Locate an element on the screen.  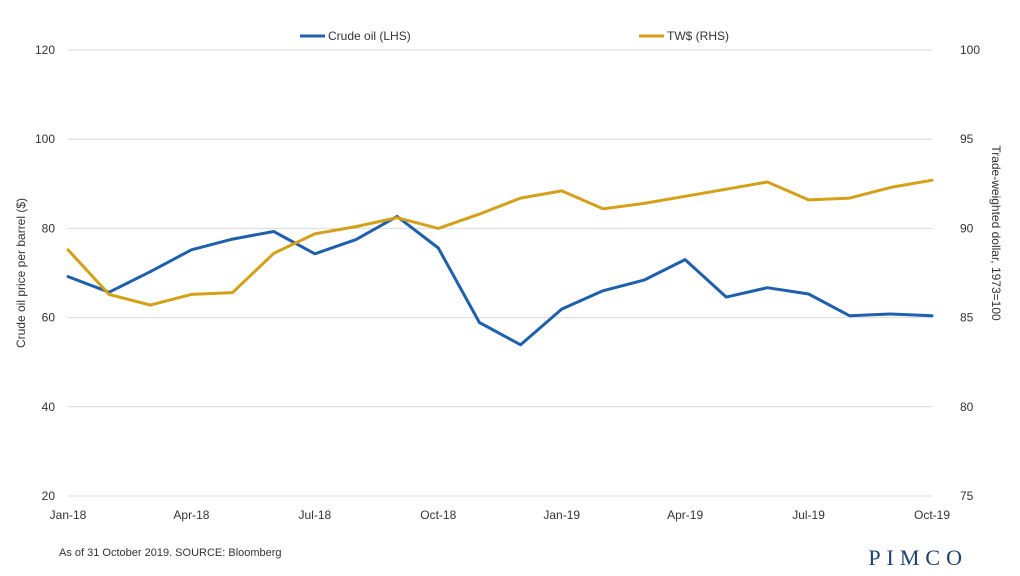
left-y-tick-label: 60 is located at coordinates (49, 318).